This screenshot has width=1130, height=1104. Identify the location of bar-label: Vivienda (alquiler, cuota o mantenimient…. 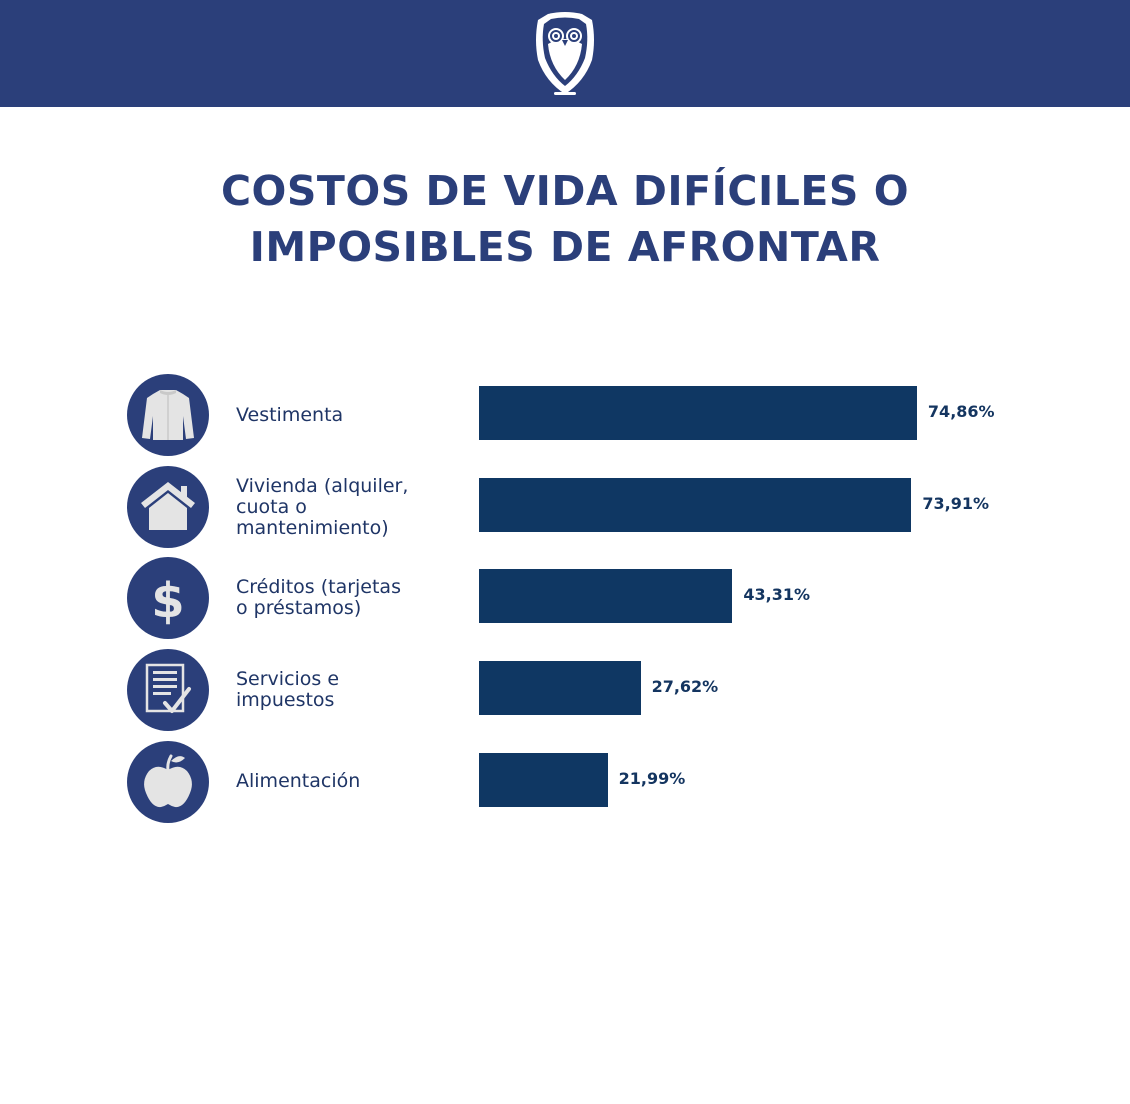
(322, 507).